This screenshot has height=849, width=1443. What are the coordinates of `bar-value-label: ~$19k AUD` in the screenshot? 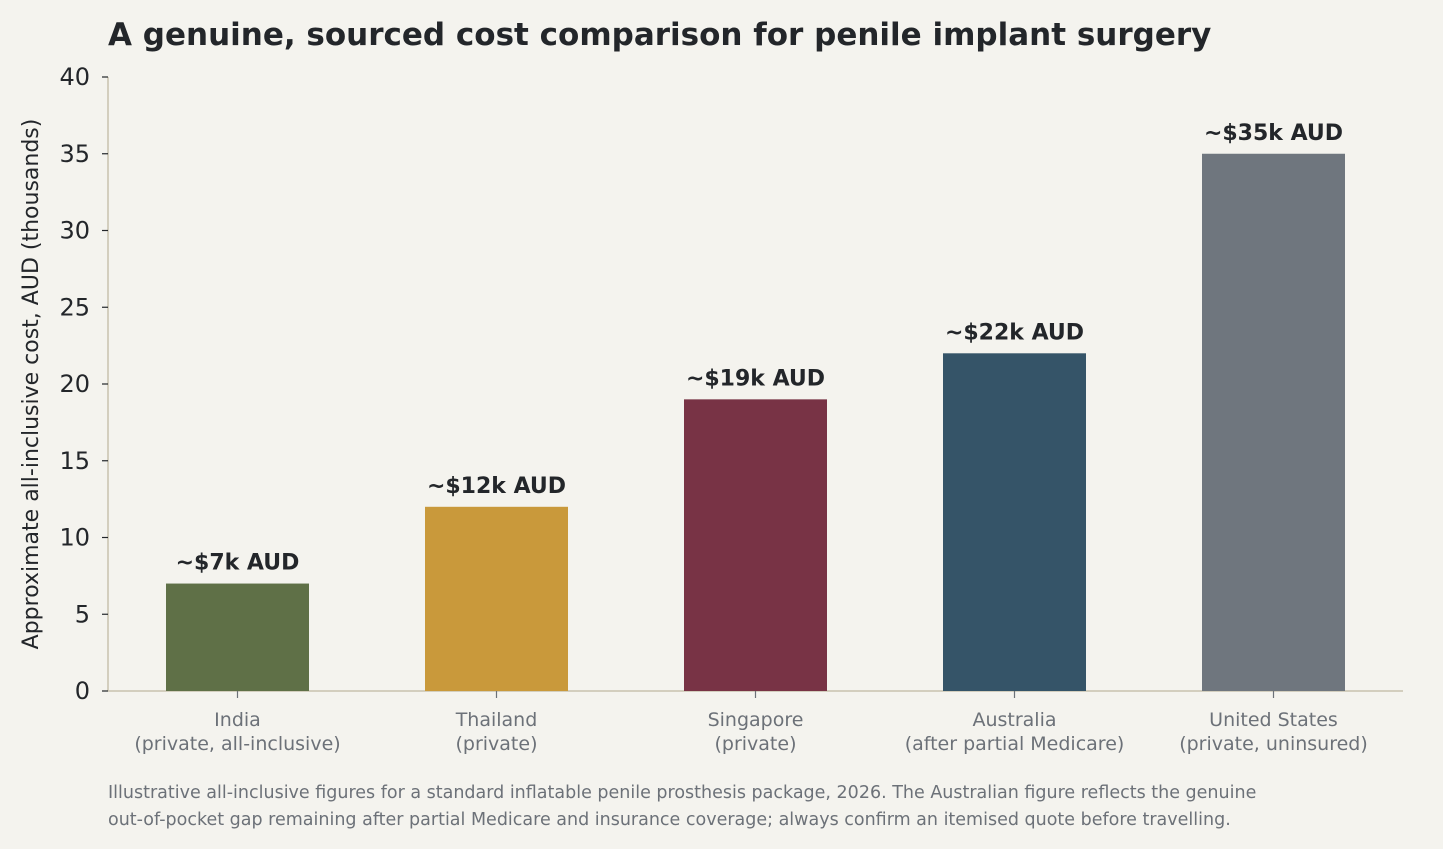 It's located at (755, 378).